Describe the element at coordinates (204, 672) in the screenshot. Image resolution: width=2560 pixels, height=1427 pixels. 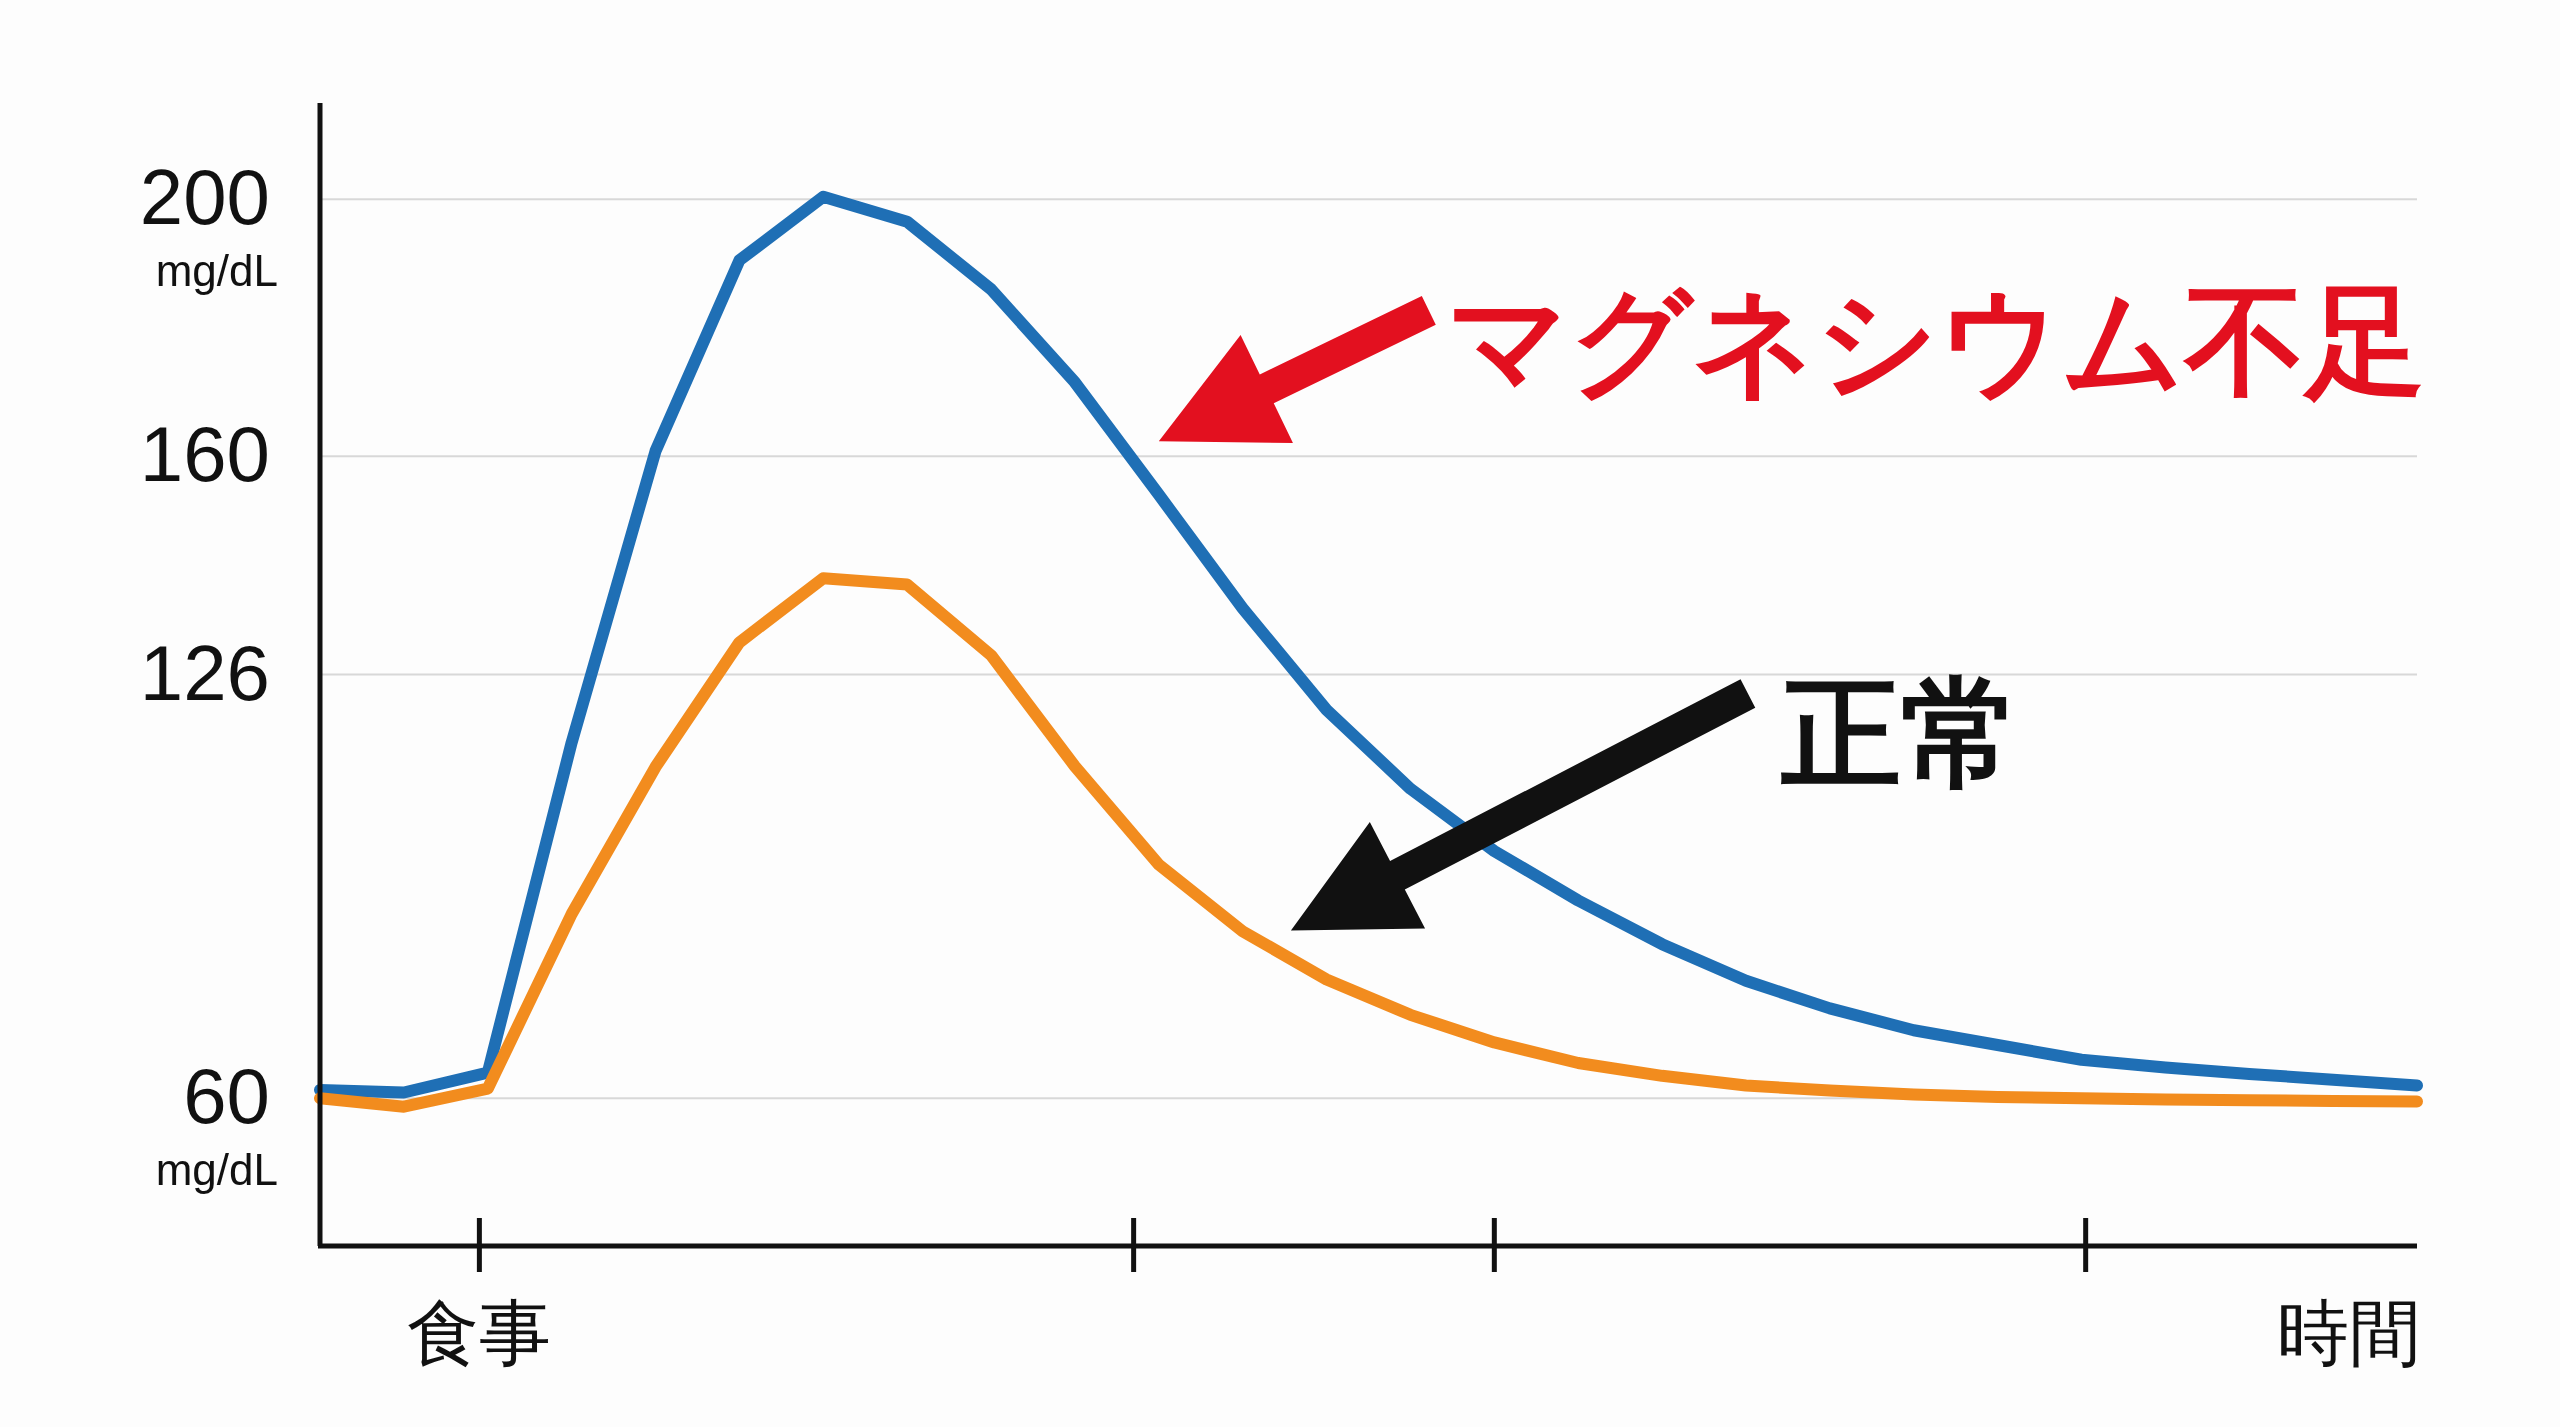
I see `y-tick-label: 126` at that location.